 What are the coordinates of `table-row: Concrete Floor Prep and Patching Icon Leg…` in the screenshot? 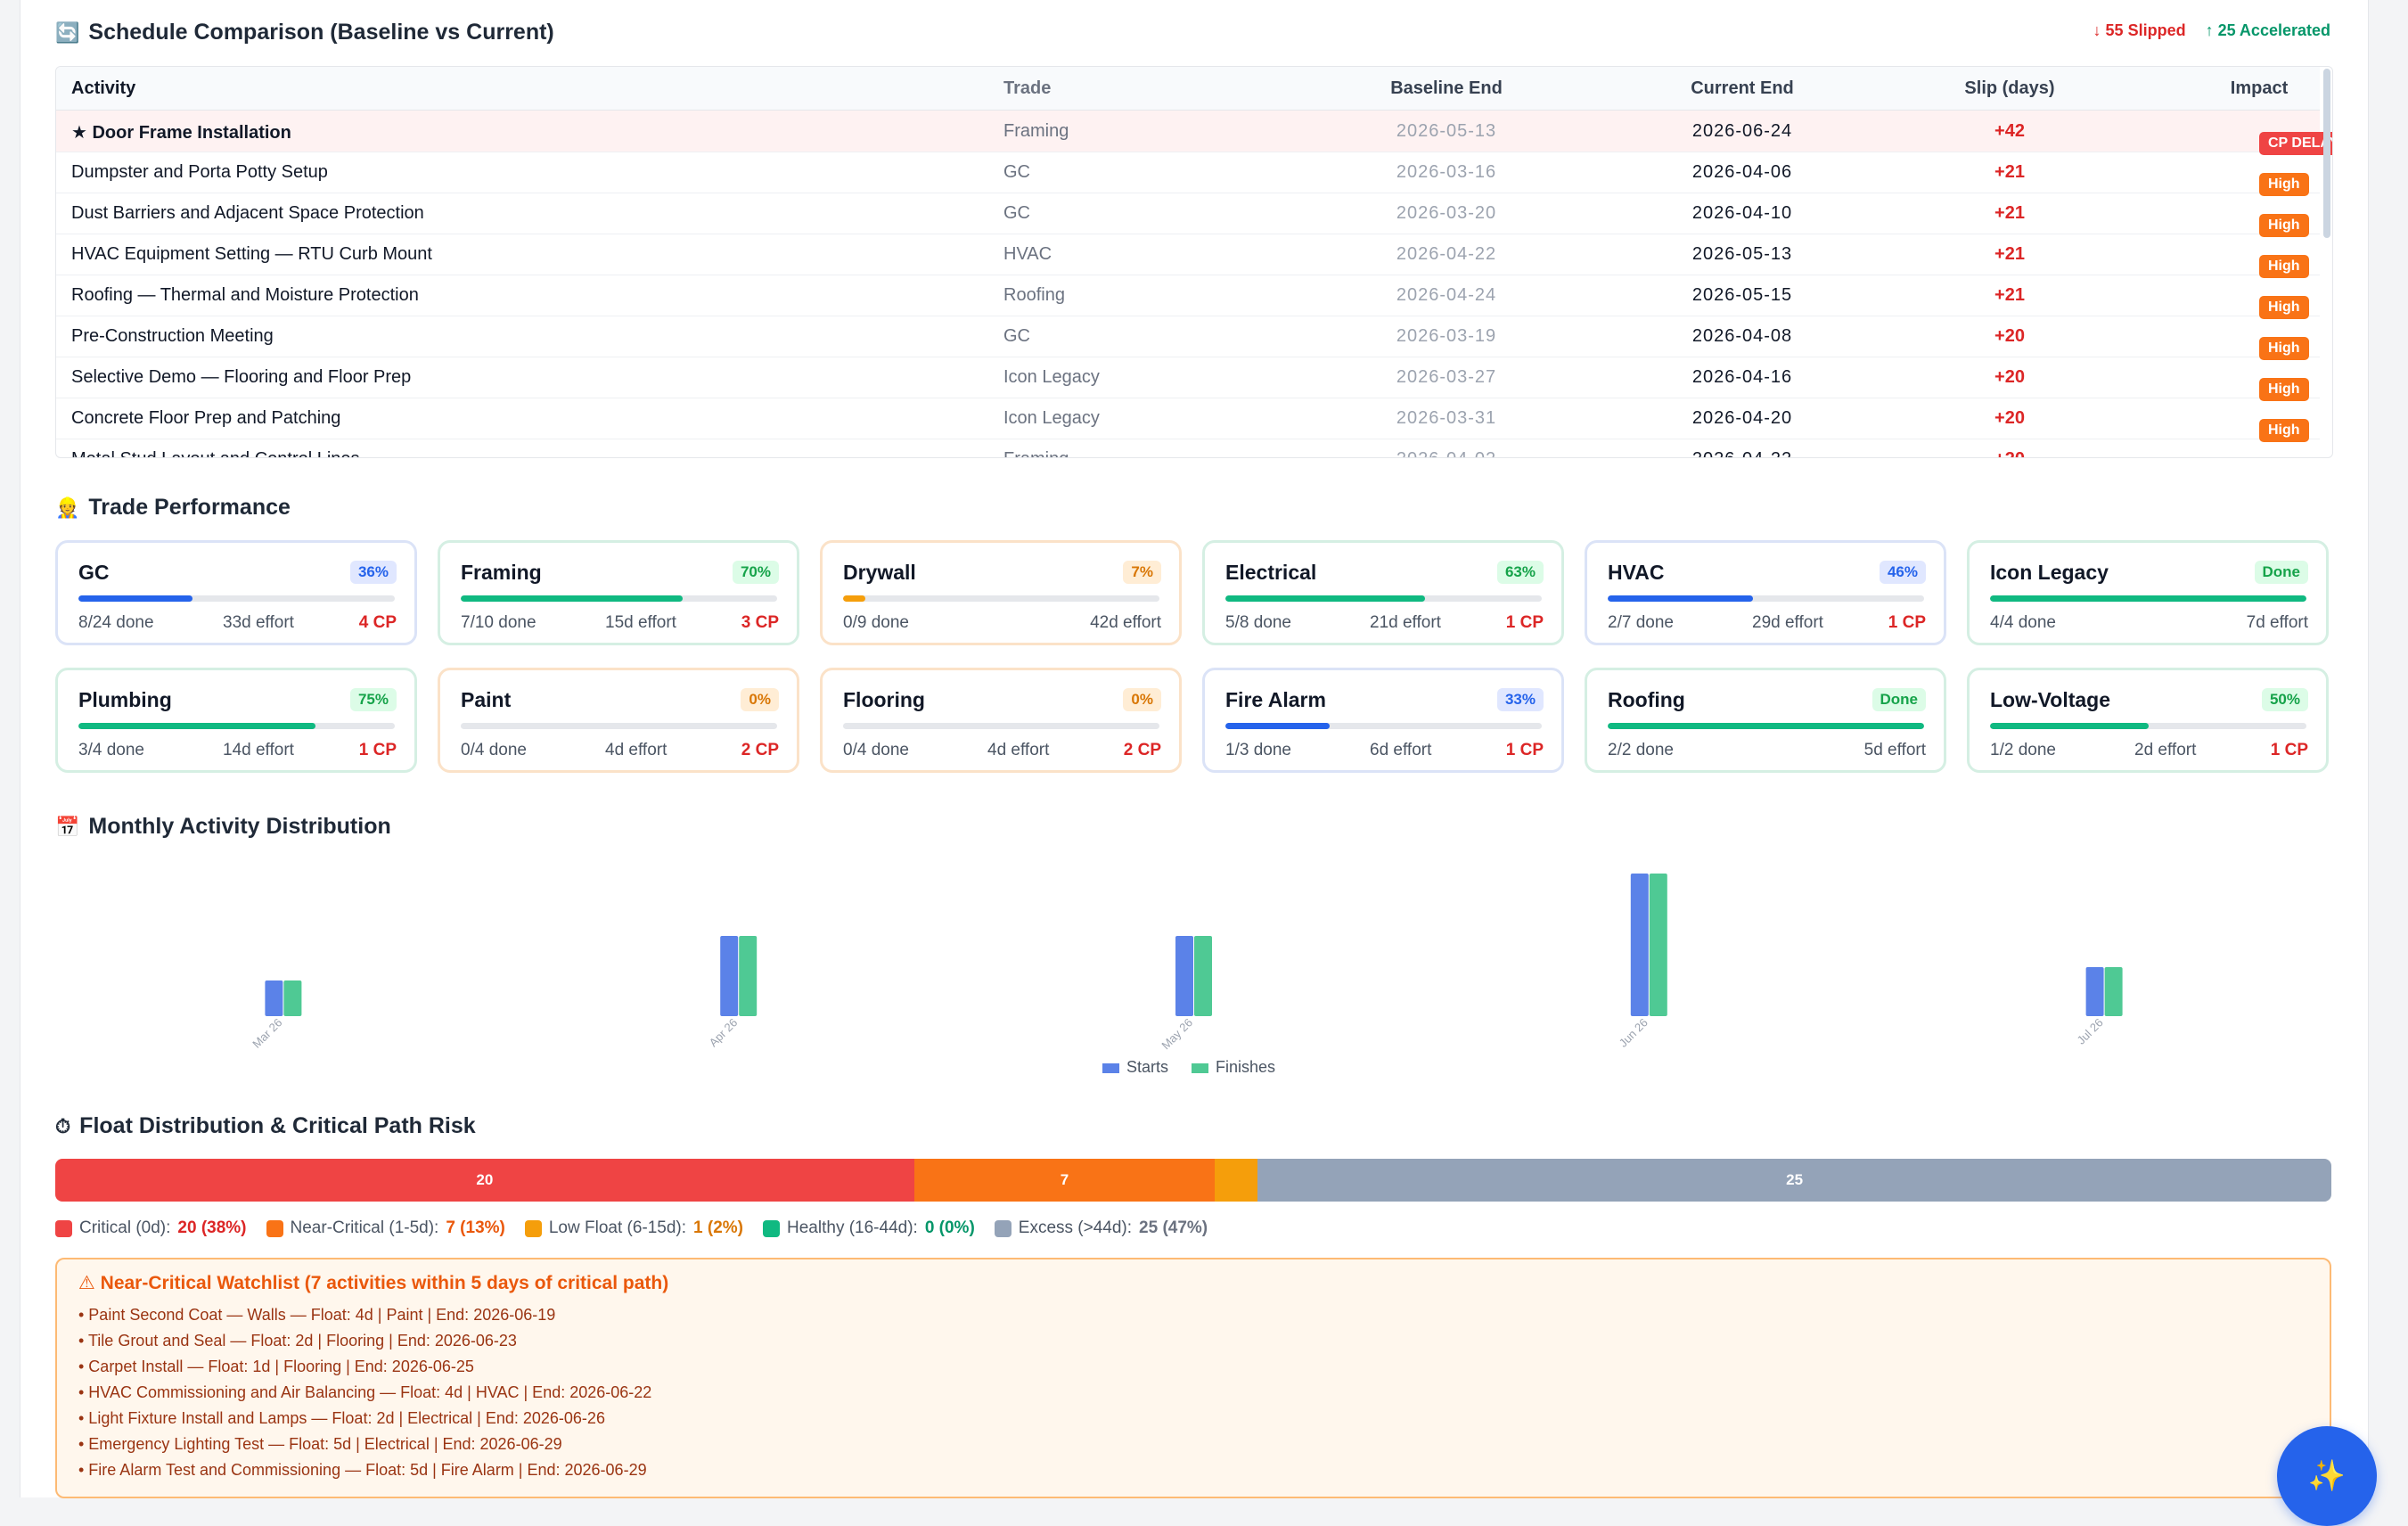 It's located at (1188, 420).